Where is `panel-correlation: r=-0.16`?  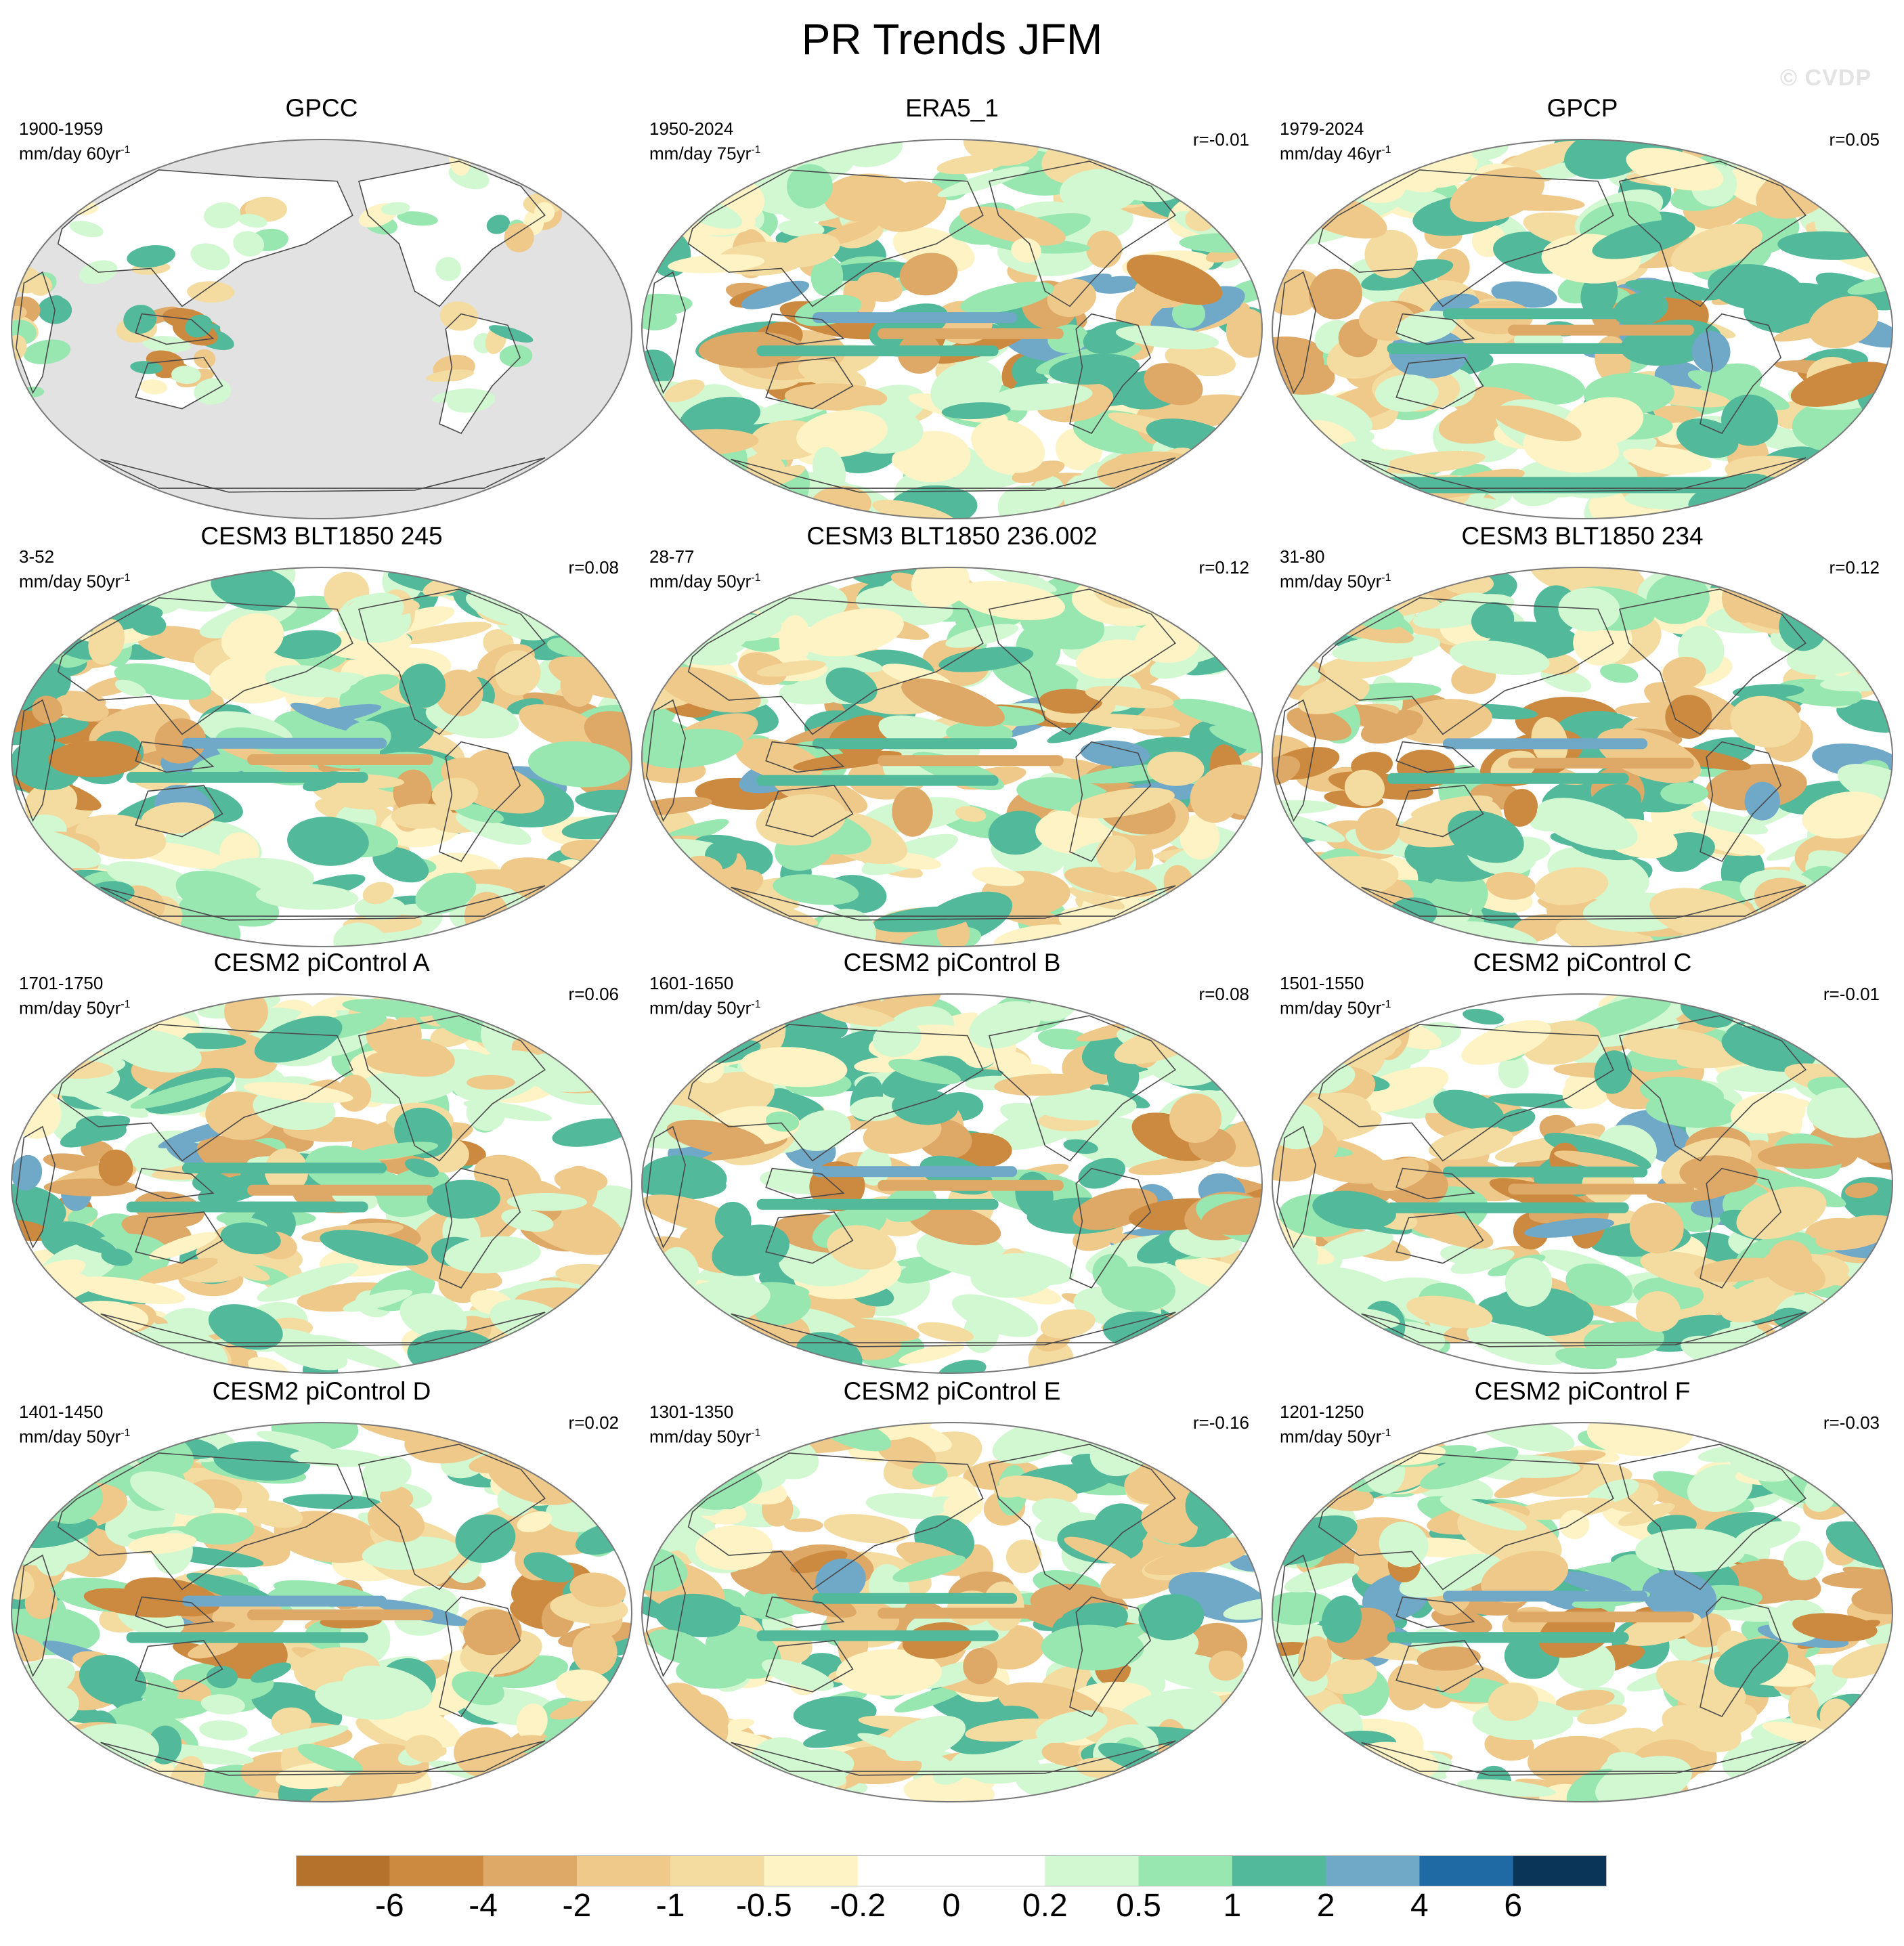 panel-correlation: r=-0.16 is located at coordinates (1221, 1422).